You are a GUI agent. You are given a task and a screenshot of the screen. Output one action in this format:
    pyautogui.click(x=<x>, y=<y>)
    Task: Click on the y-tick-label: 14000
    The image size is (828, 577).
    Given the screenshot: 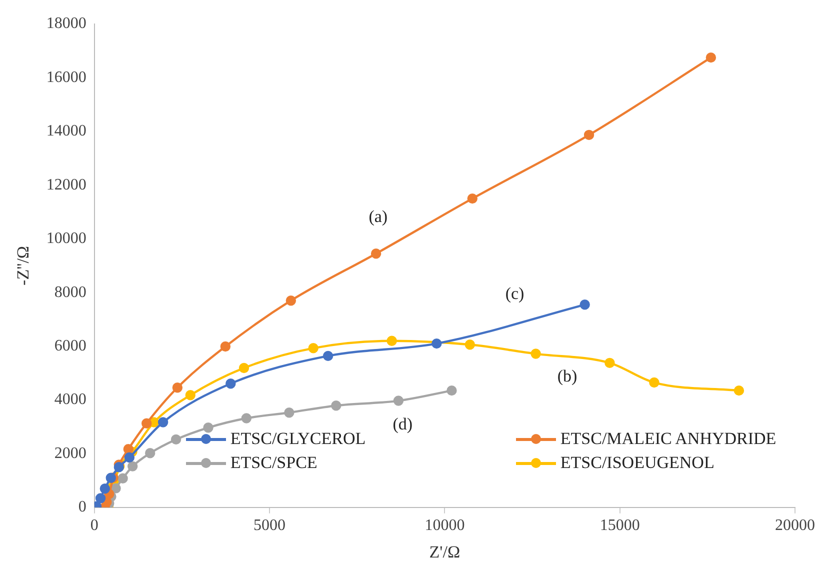 What is the action you would take?
    pyautogui.click(x=66, y=131)
    